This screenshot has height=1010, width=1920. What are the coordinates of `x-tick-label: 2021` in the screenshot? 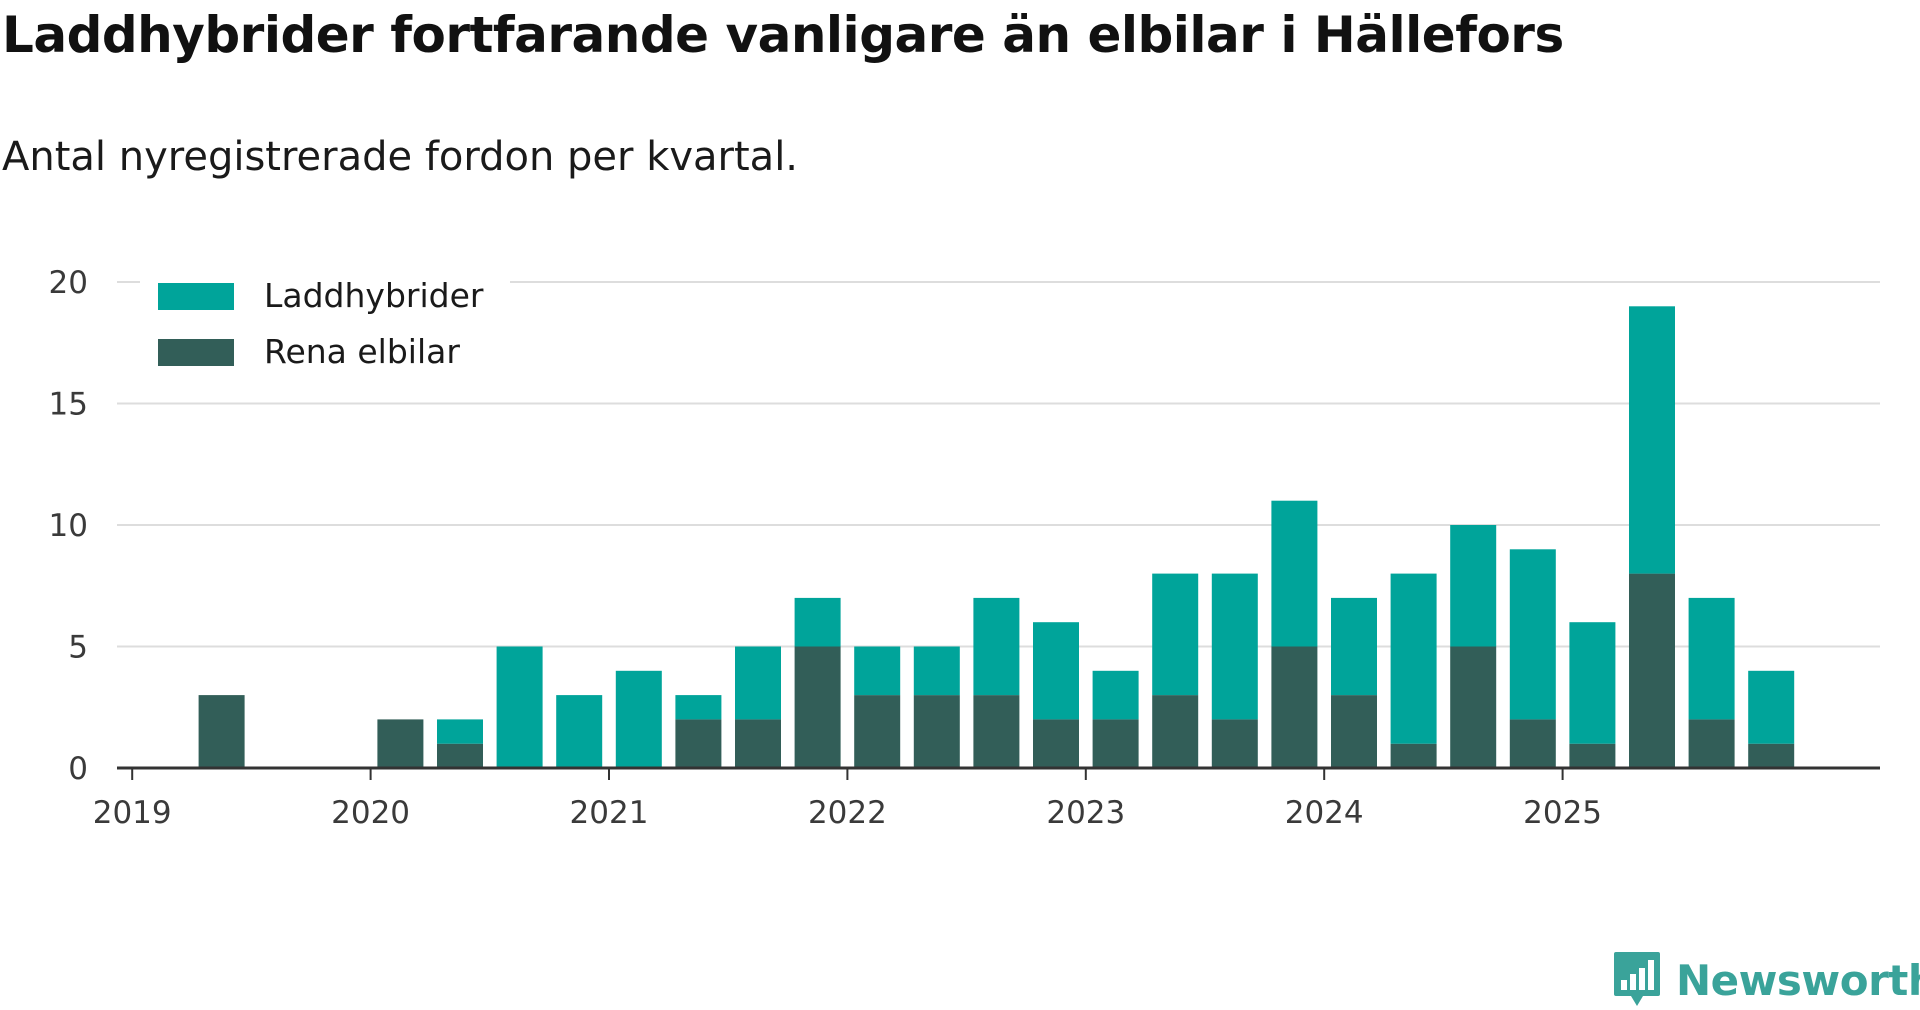 It's located at (609, 813).